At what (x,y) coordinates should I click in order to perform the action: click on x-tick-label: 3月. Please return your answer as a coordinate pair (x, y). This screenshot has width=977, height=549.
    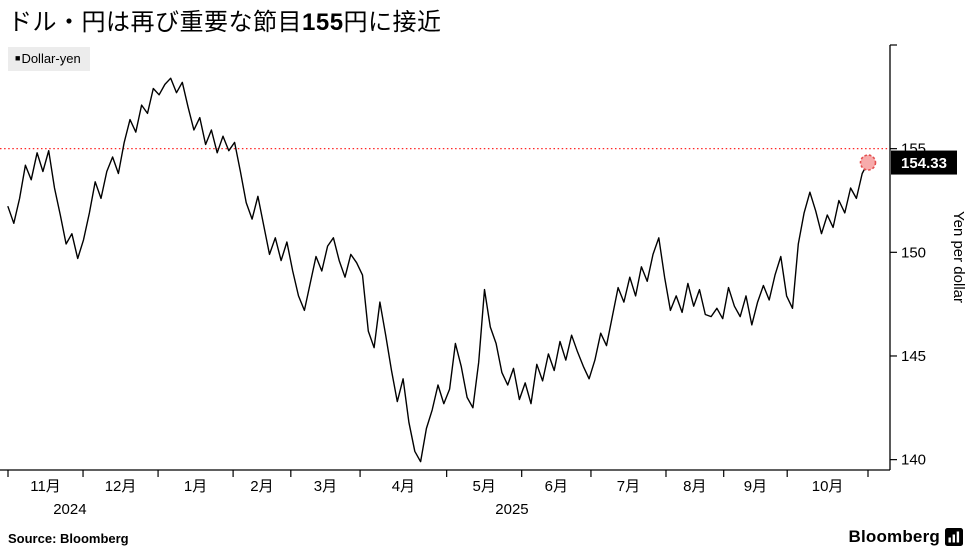
    Looking at the image, I should click on (325, 486).